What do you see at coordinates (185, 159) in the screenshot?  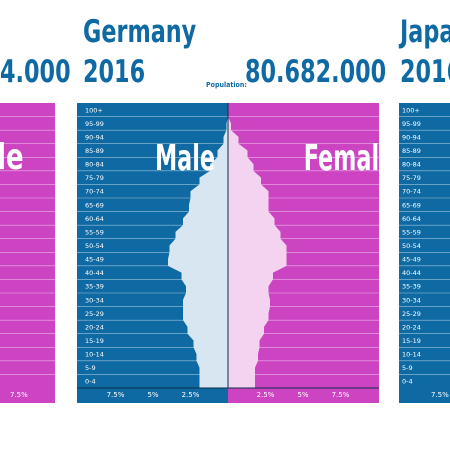 I see `male-legend-label: Male` at bounding box center [185, 159].